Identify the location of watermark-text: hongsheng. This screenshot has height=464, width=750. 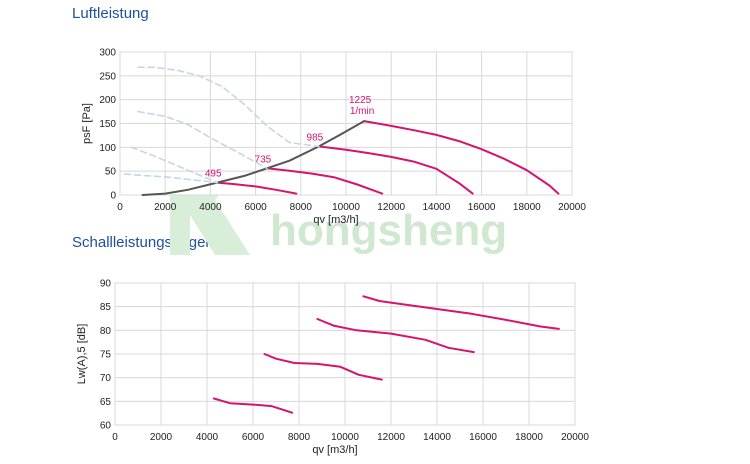
(388, 230).